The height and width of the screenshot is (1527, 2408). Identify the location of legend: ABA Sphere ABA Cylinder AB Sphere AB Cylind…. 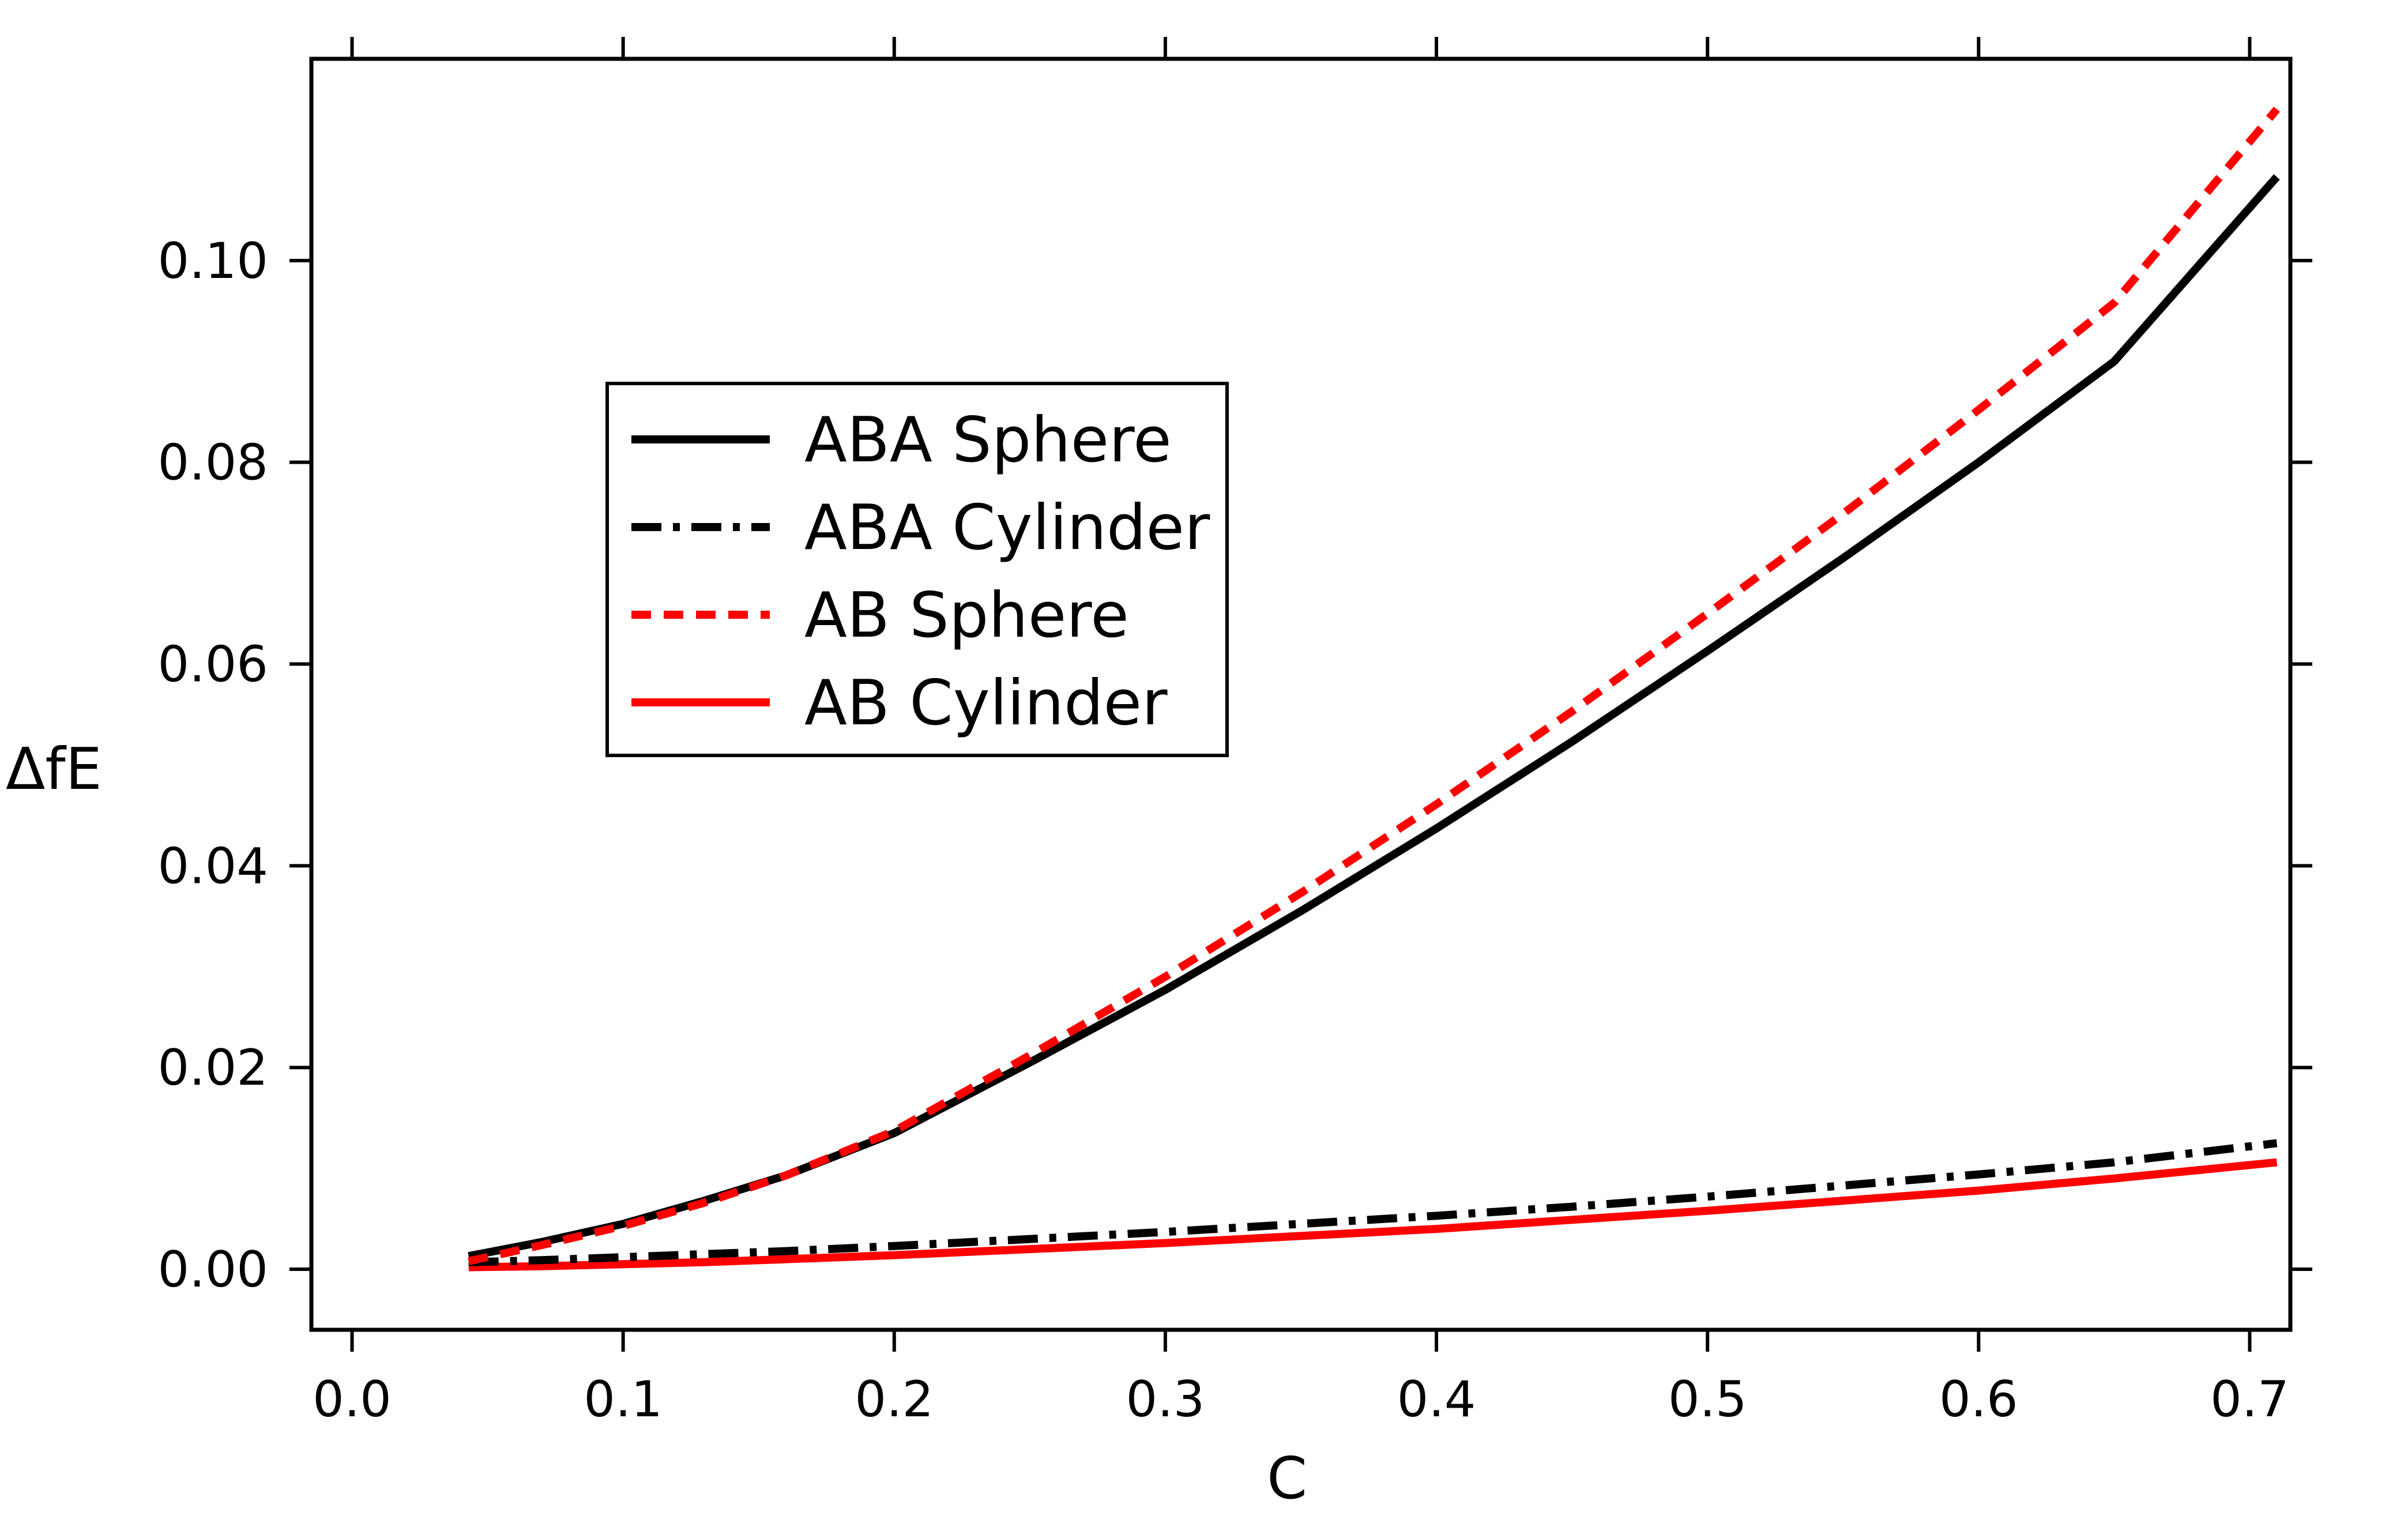
(917, 569).